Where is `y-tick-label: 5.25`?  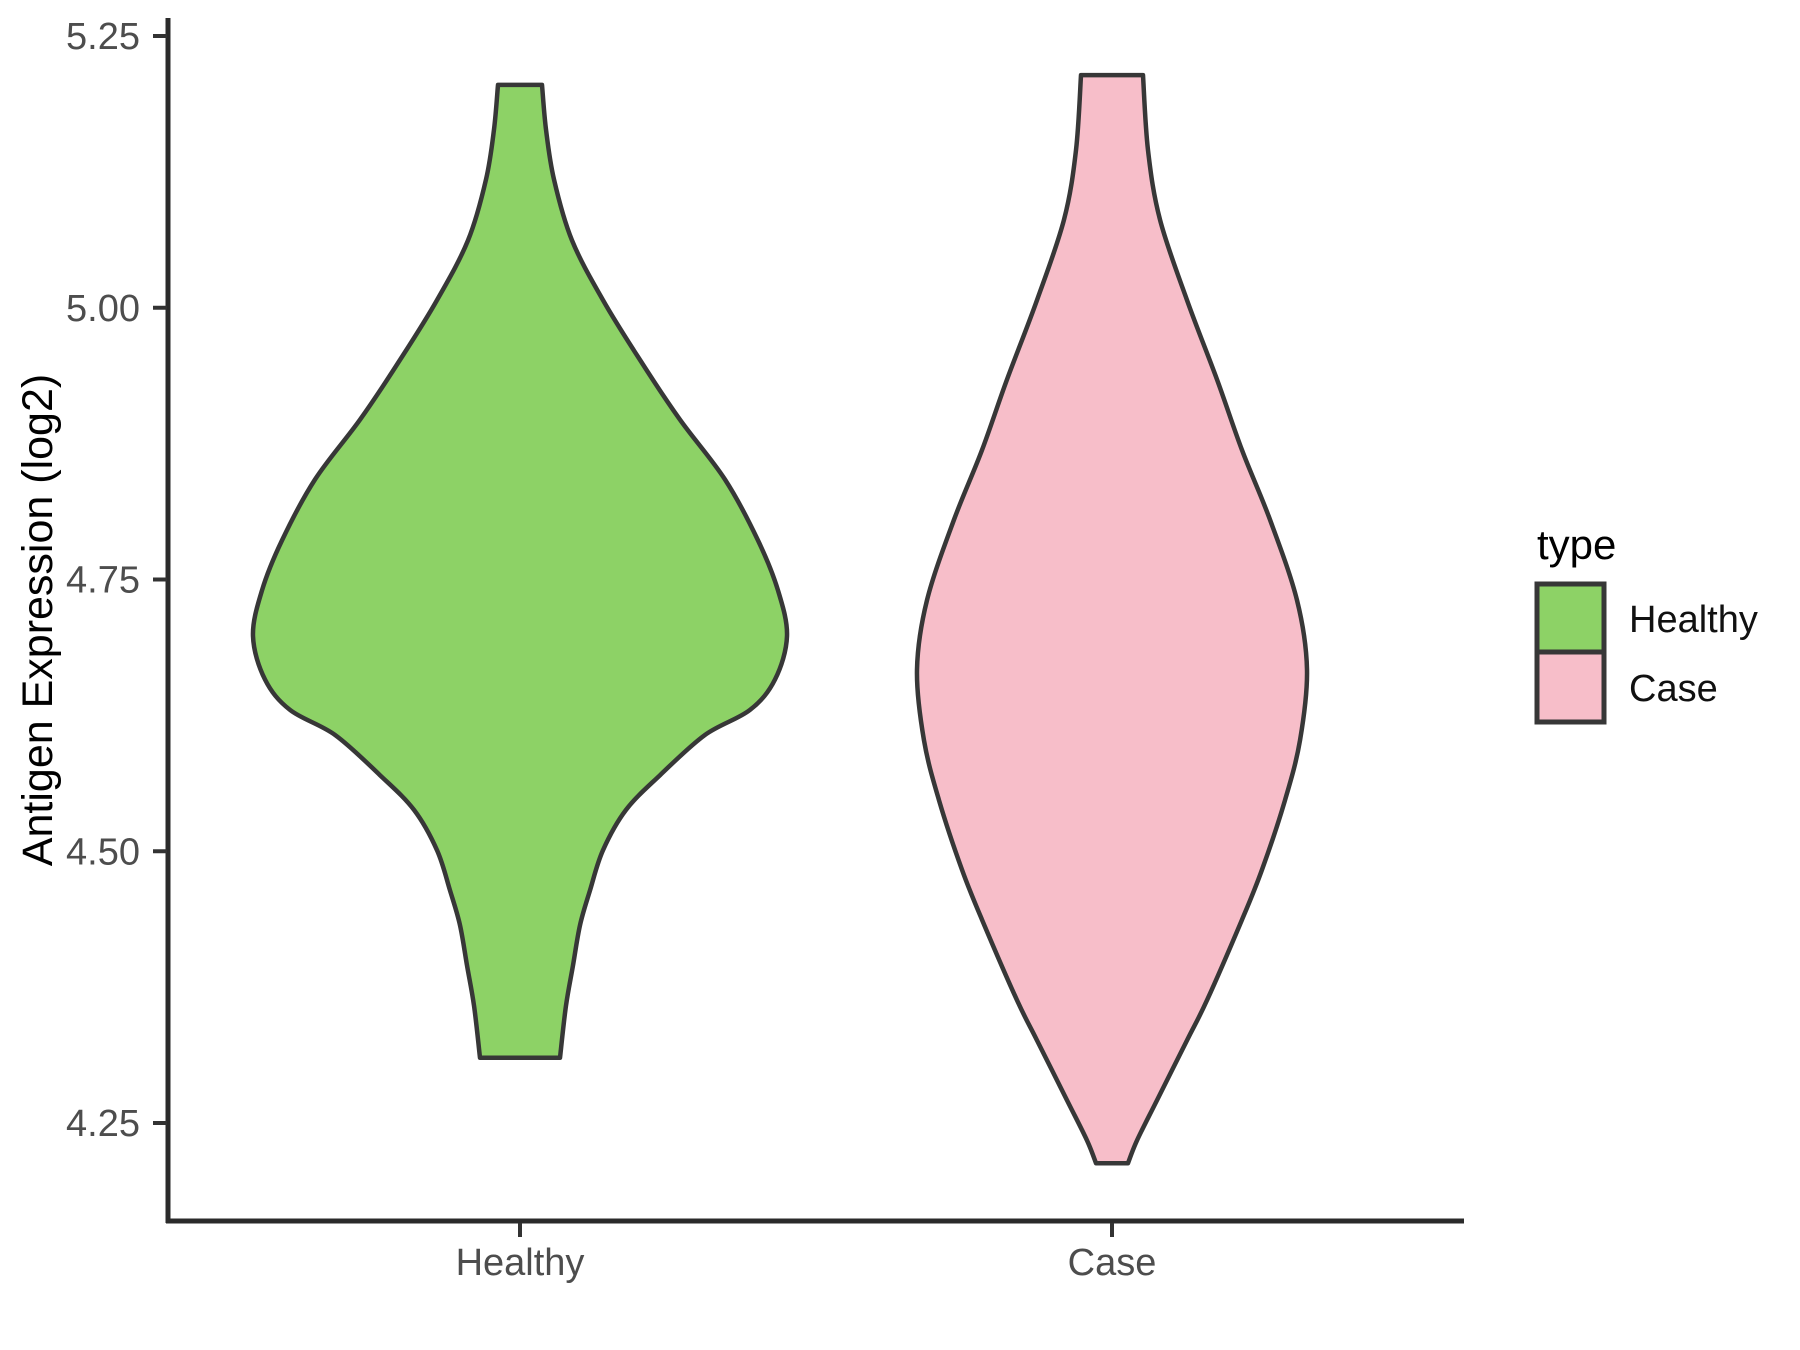
y-tick-label: 5.25 is located at coordinates (103, 37).